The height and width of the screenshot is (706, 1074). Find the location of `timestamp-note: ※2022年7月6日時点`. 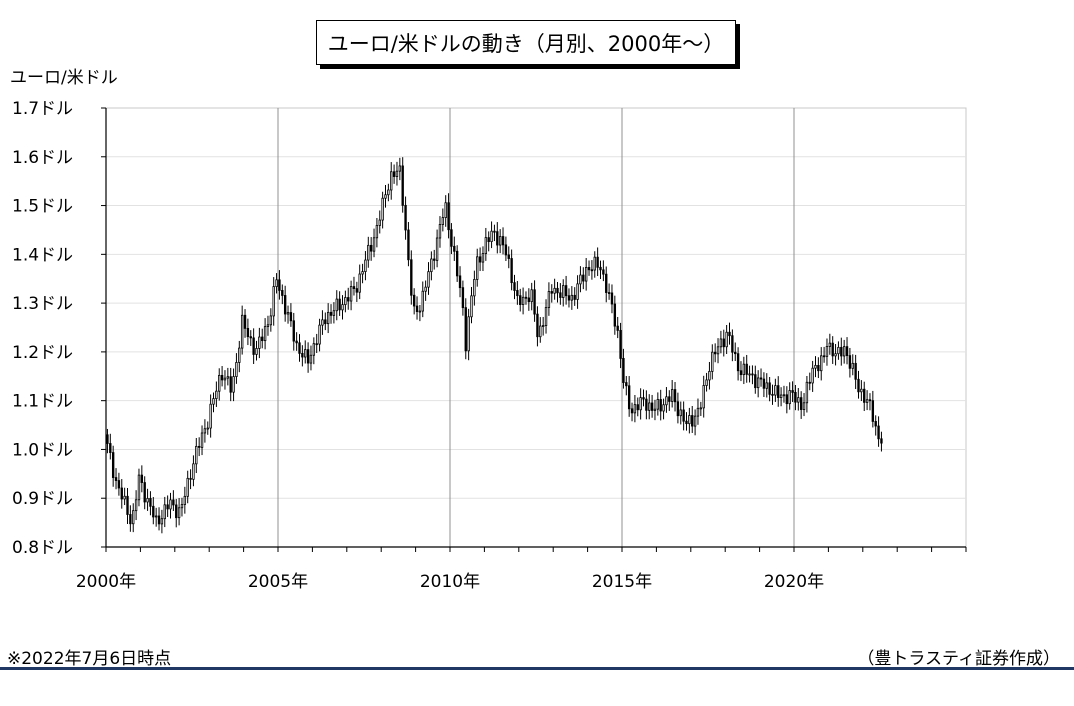

timestamp-note: ※2022年7月6日時点 is located at coordinates (89, 659).